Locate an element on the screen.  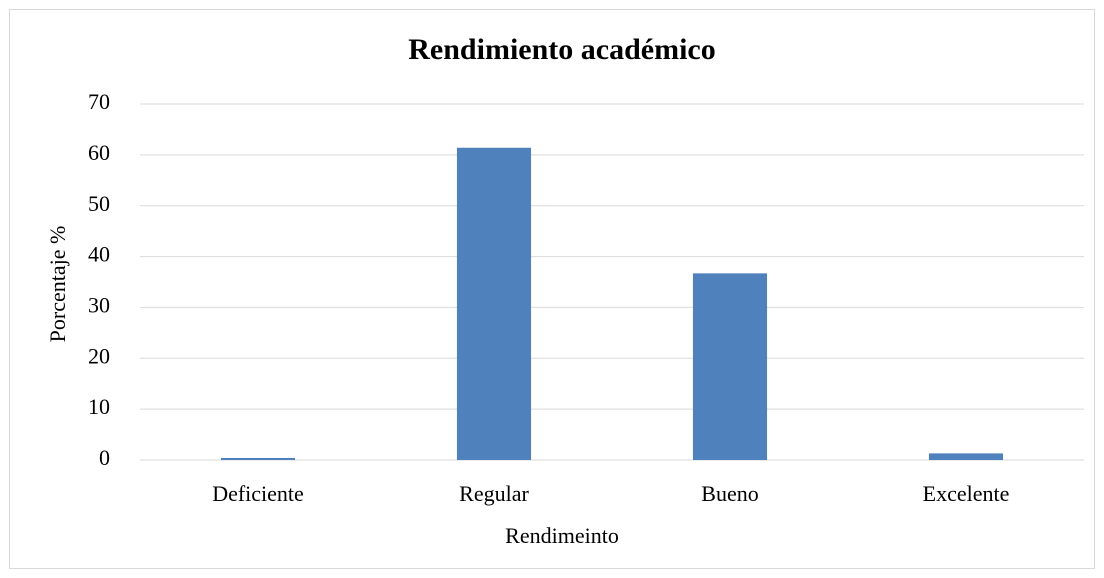
y-tick-label: 60 is located at coordinates (99, 152).